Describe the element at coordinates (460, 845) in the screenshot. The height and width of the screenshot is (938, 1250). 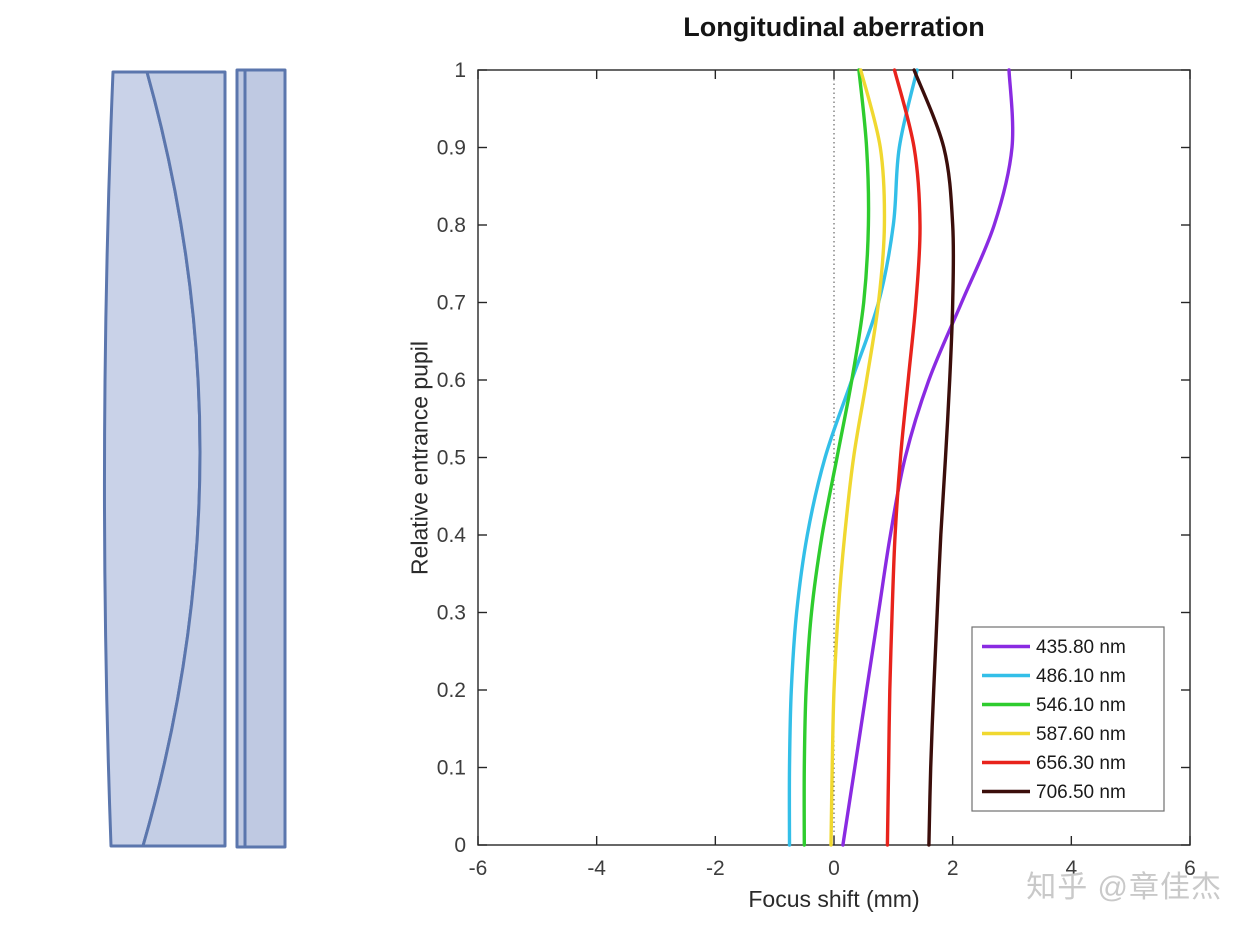
I see `y-tick-label: 0` at that location.